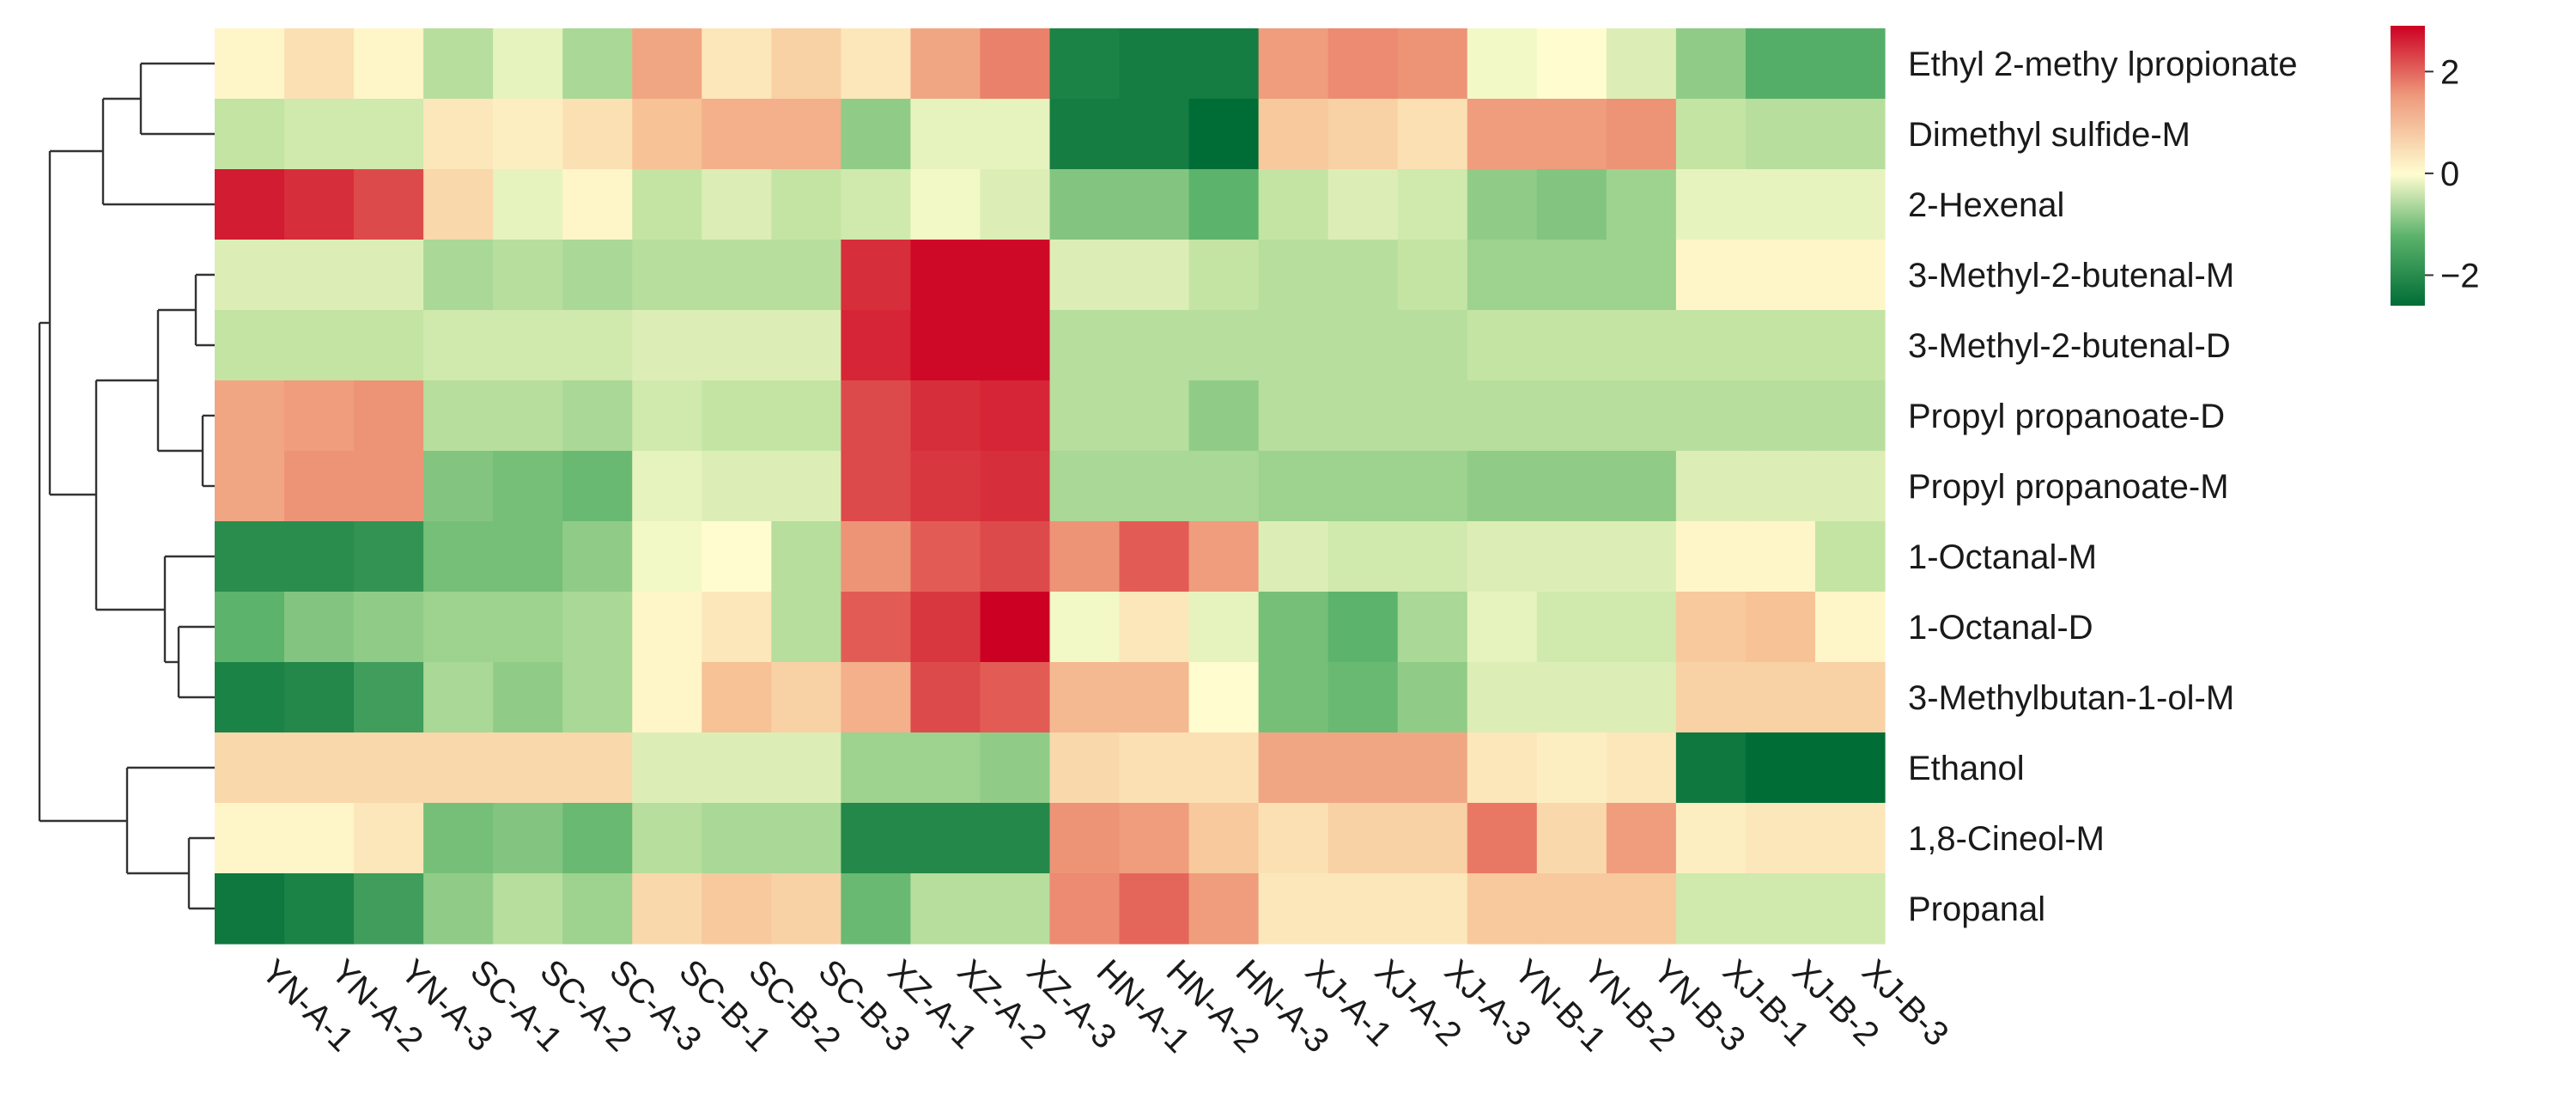 The image size is (2576, 1106). Describe the element at coordinates (2449, 174) in the screenshot. I see `legend-tick-label: 0` at that location.